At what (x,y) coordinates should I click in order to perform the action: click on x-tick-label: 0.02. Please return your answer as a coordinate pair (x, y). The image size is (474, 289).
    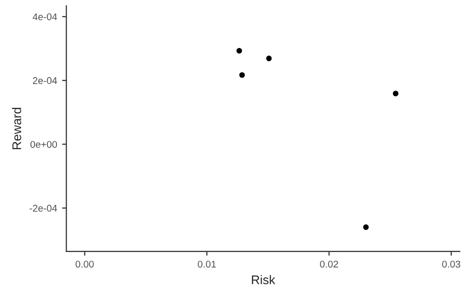
    Looking at the image, I should click on (329, 264).